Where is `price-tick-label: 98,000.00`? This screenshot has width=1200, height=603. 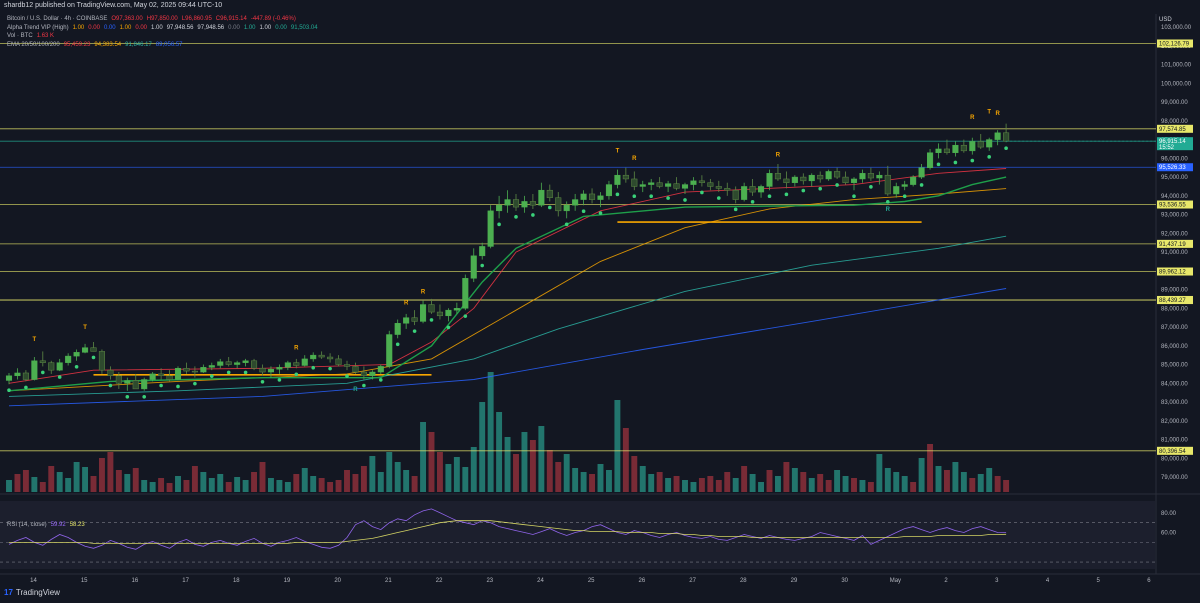 price-tick-label: 98,000.00 is located at coordinates (1174, 122).